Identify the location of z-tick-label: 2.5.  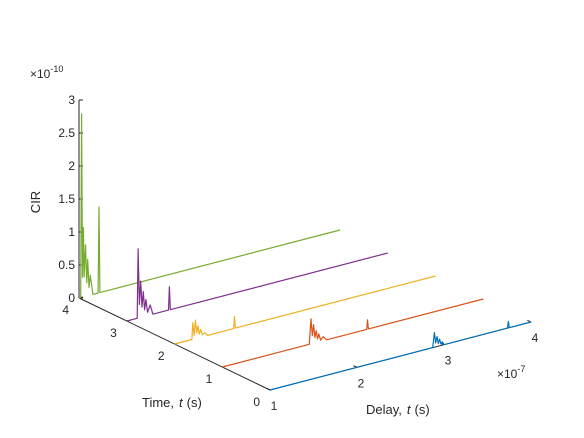
(66, 133).